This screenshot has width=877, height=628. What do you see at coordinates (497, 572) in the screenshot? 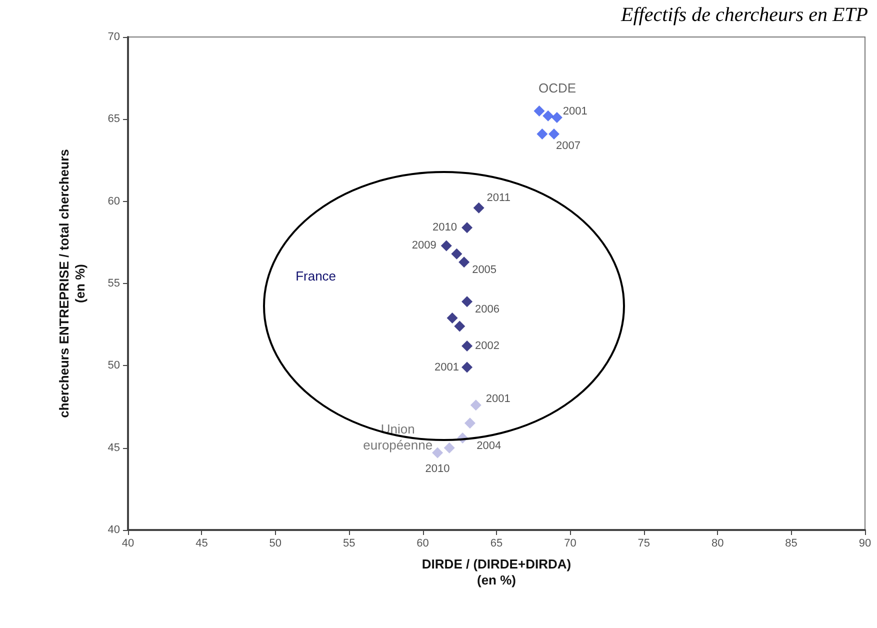
I see `x-axis-title: DIRDE / (DIRDE+DIRDA) (en %)` at bounding box center [497, 572].